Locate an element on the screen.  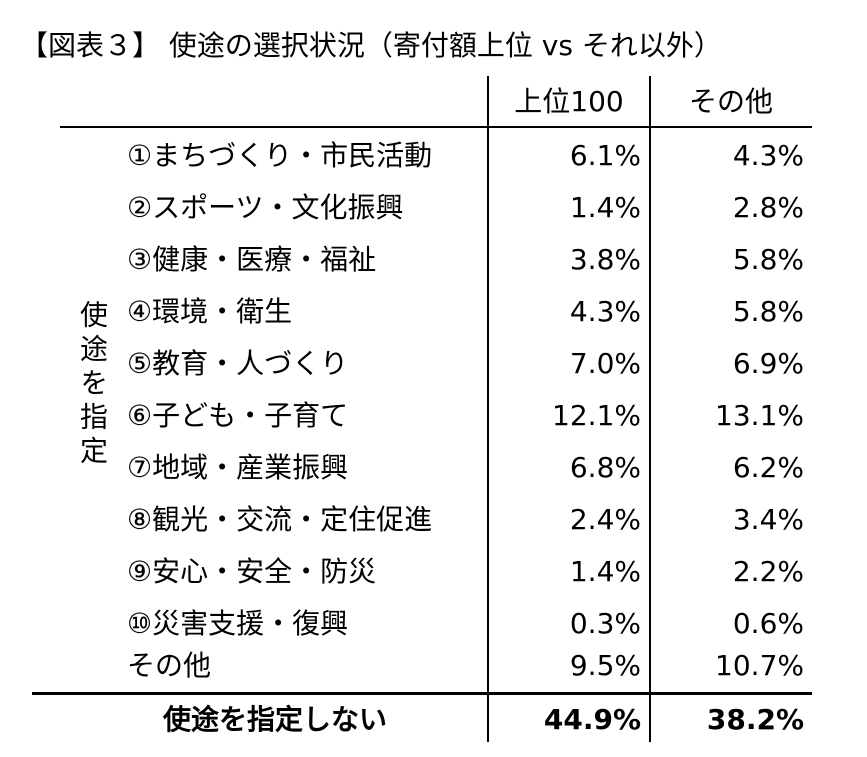
row-label: ③健康・医療・福祉 is located at coordinates (252, 259).